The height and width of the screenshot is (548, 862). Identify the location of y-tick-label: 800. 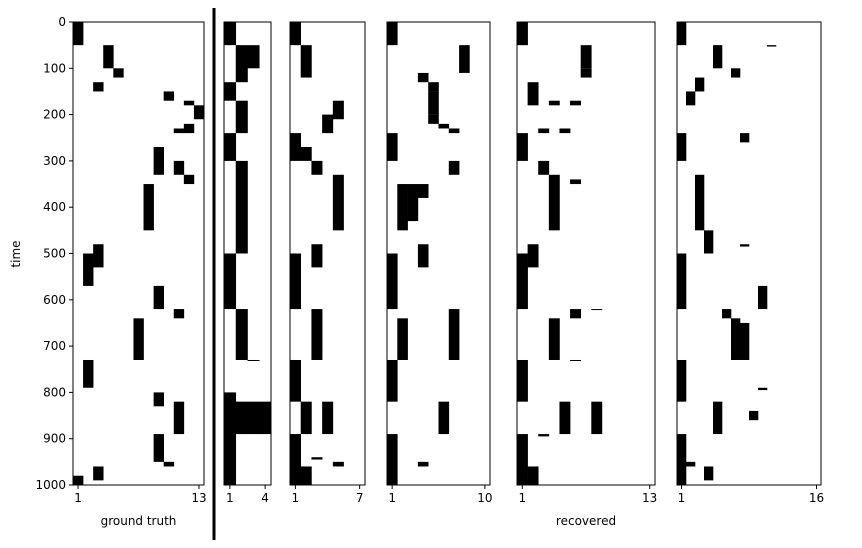
(54, 392).